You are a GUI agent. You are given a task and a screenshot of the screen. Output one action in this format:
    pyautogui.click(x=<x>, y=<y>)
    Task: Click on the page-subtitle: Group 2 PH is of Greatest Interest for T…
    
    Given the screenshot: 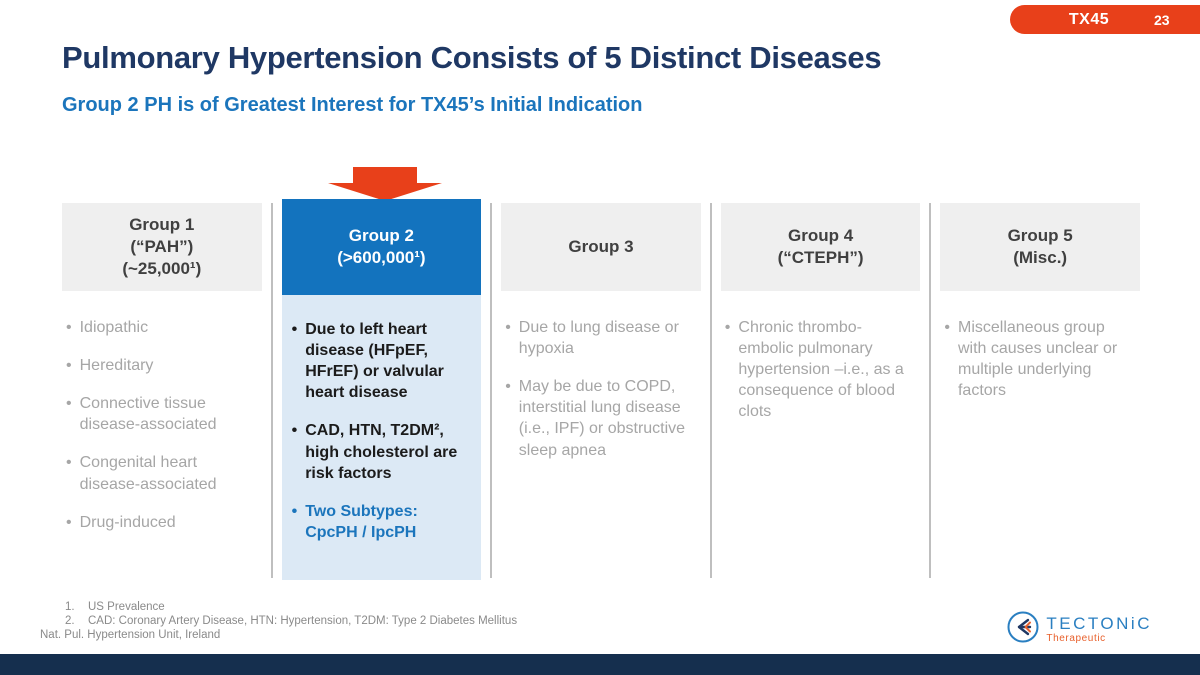 What is the action you would take?
    pyautogui.click(x=352, y=105)
    